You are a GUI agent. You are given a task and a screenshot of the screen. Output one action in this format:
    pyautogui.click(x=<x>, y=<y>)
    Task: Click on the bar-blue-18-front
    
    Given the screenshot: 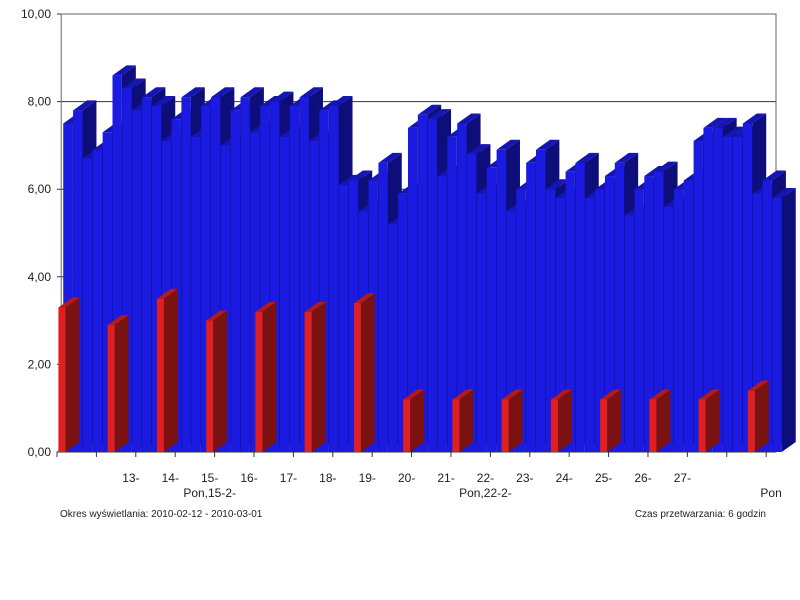 What is the action you would take?
    pyautogui.click(x=245, y=274)
    